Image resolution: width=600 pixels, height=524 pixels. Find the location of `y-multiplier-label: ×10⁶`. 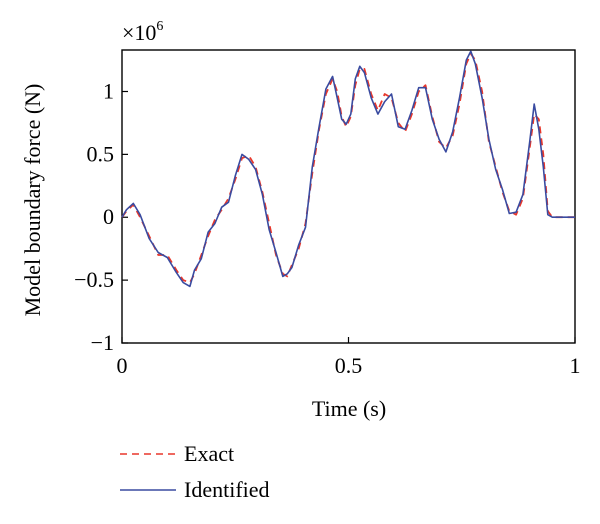

y-multiplier-label: ×10⁶ is located at coordinates (142, 32).